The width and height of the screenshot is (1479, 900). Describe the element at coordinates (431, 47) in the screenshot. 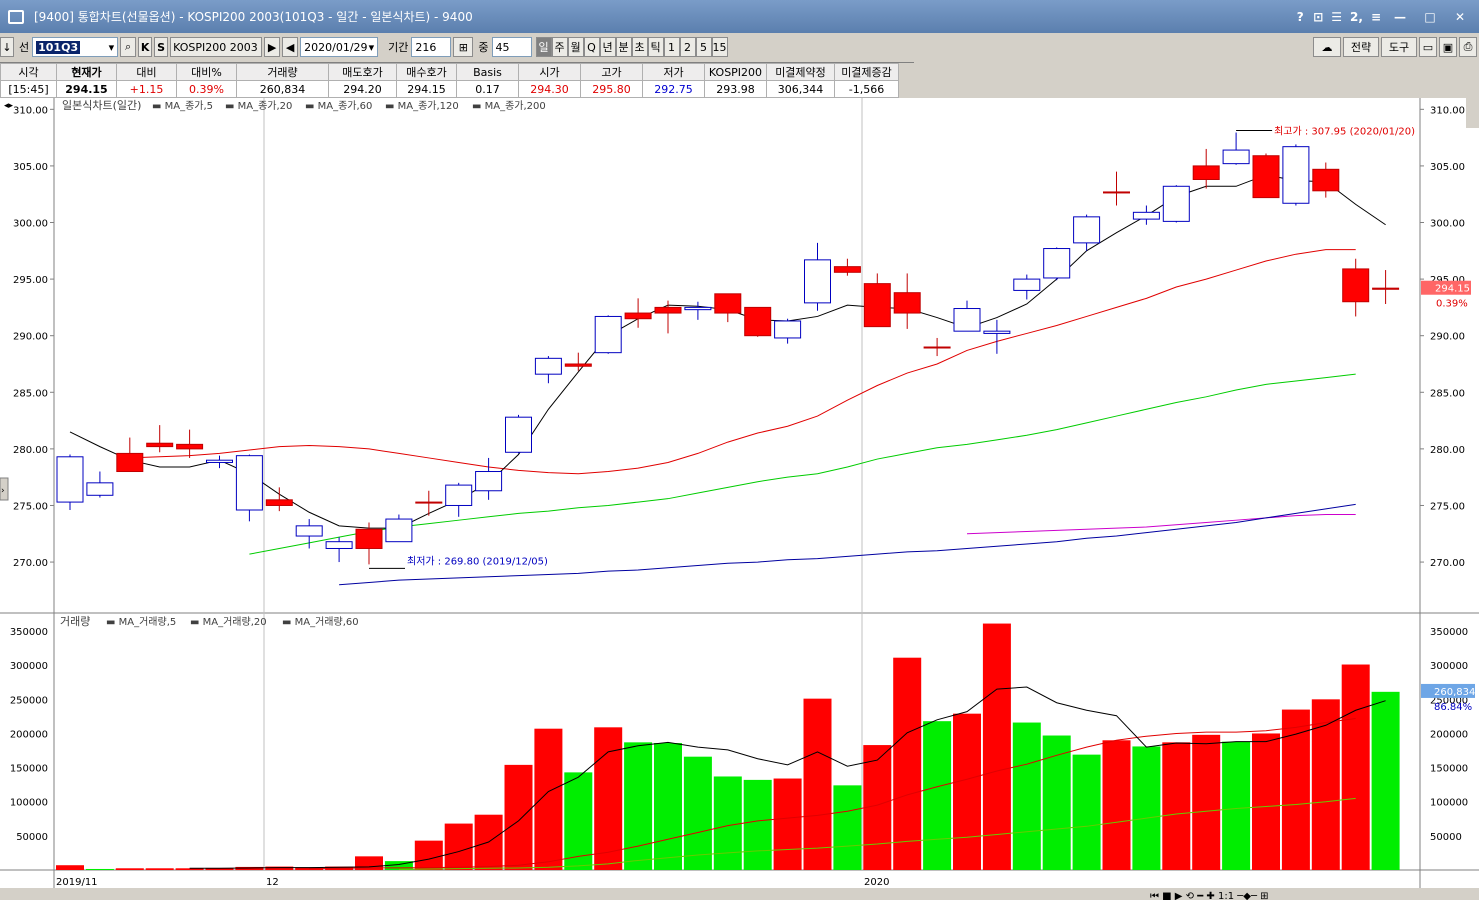

I see `period-input: 216` at that location.